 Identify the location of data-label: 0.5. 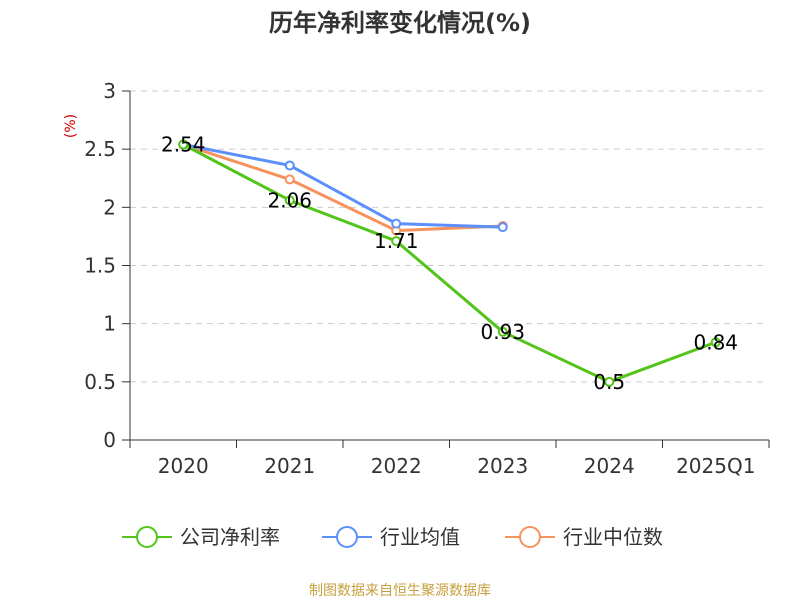
(609, 382).